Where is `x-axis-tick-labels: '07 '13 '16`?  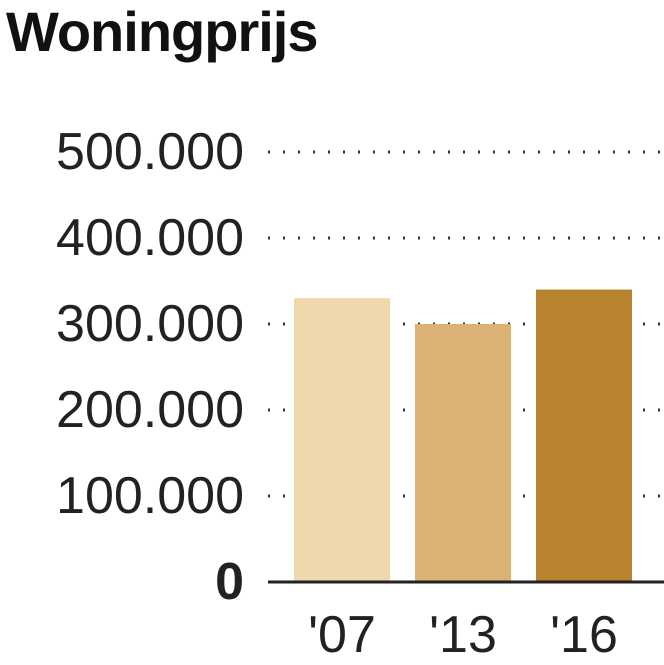
x-axis-tick-labels: '07 '13 '16 is located at coordinates (463, 635).